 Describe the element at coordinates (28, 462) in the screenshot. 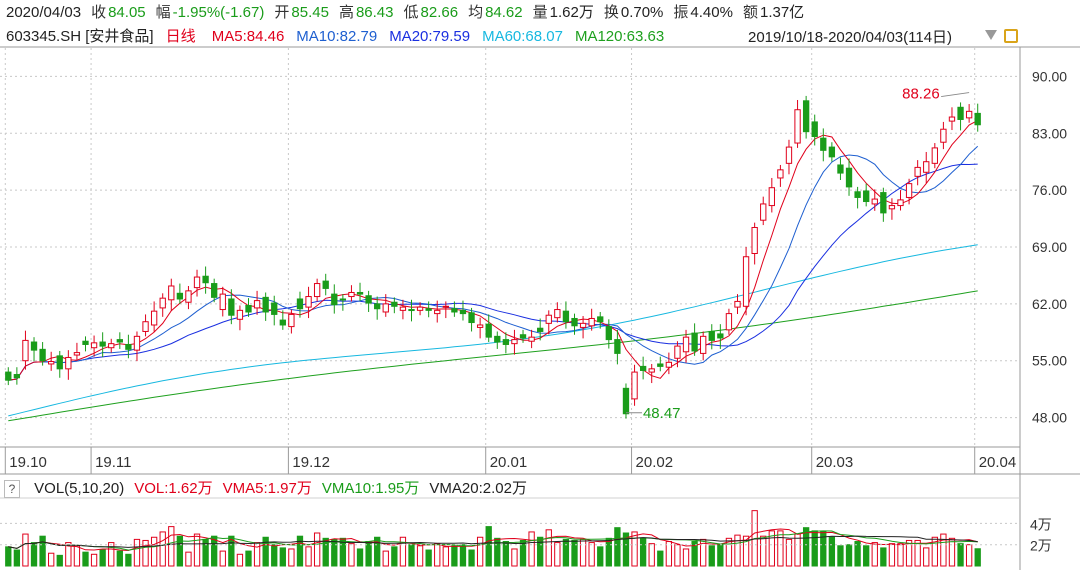

I see `date-tick-label: 19.10` at that location.